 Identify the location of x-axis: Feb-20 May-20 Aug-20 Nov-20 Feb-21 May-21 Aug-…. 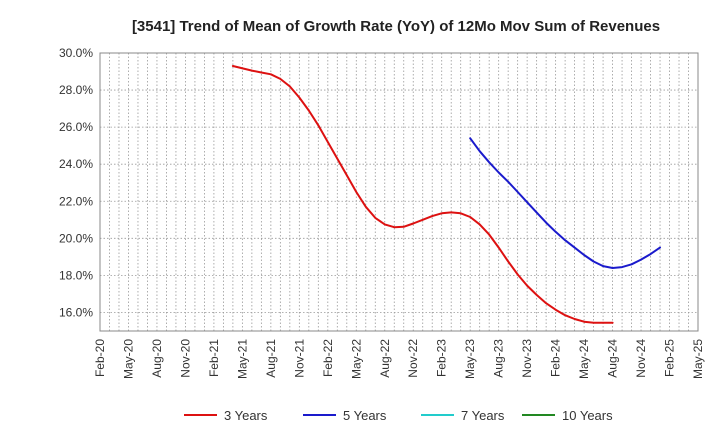
(399, 359).